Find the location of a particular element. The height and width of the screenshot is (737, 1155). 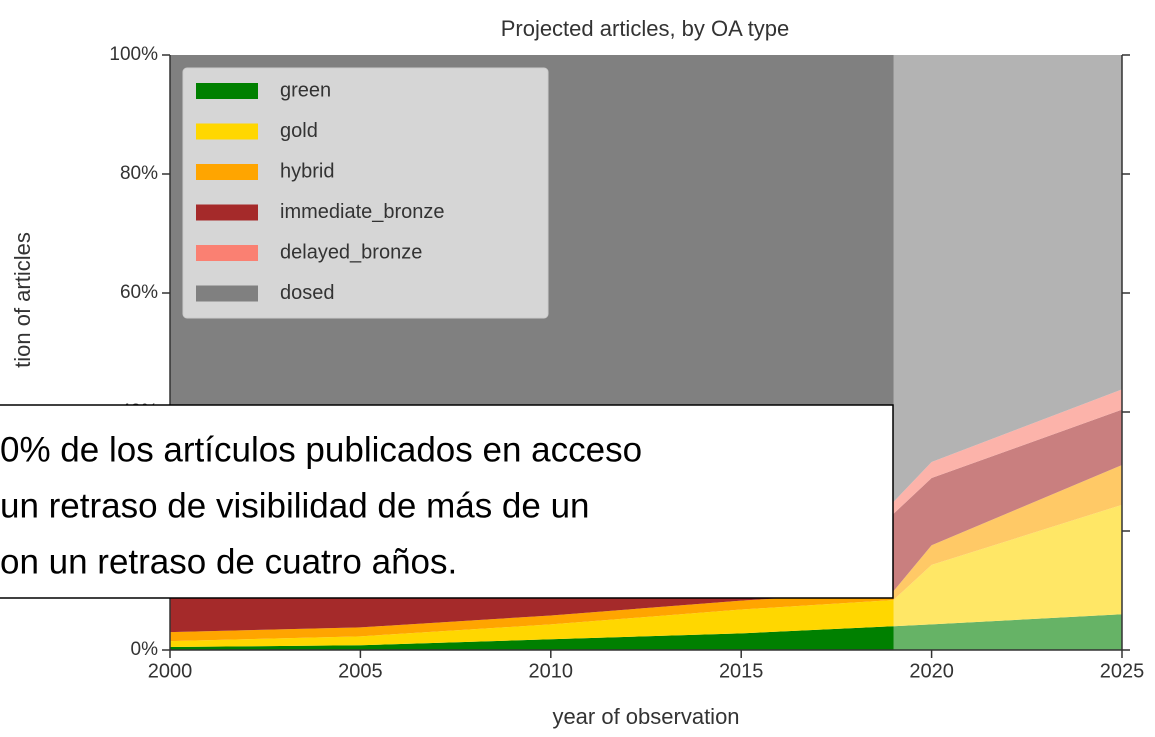

legend-label: delayed_bronze is located at coordinates (351, 252).